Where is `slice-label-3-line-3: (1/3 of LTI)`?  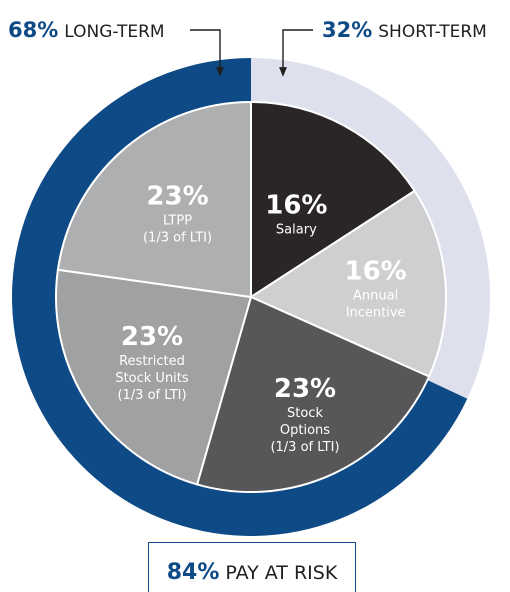
slice-label-3-line-3: (1/3 of LTI) is located at coordinates (304, 447).